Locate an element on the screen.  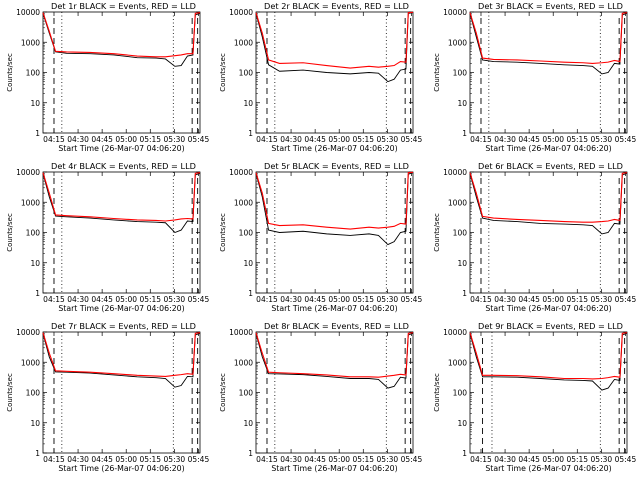
plot-title: Det 6r BLACK = Events, RED = LLD is located at coordinates (550, 166).